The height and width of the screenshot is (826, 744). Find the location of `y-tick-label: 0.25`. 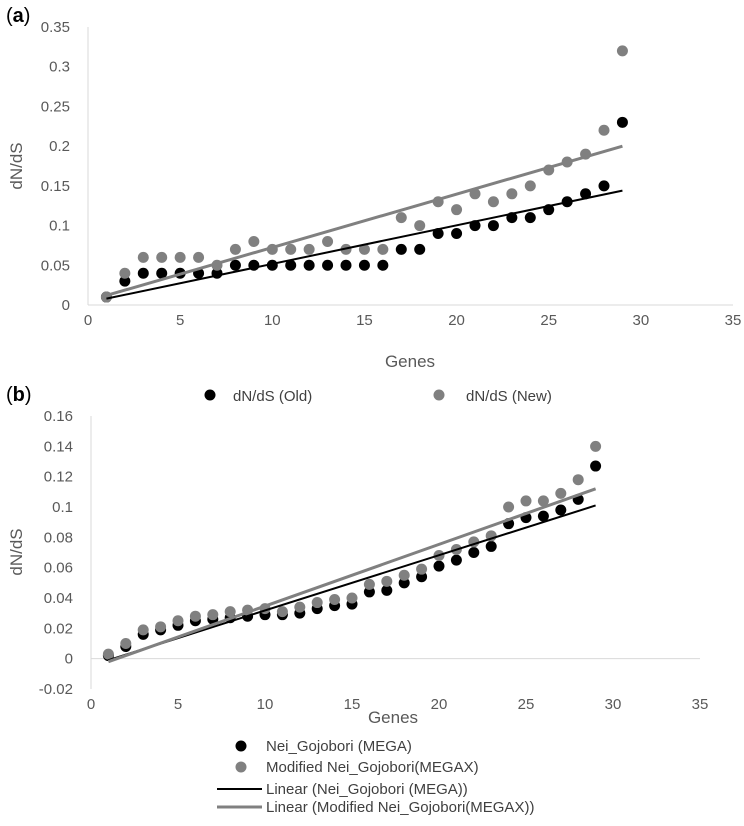

y-tick-label: 0.25 is located at coordinates (55, 106).